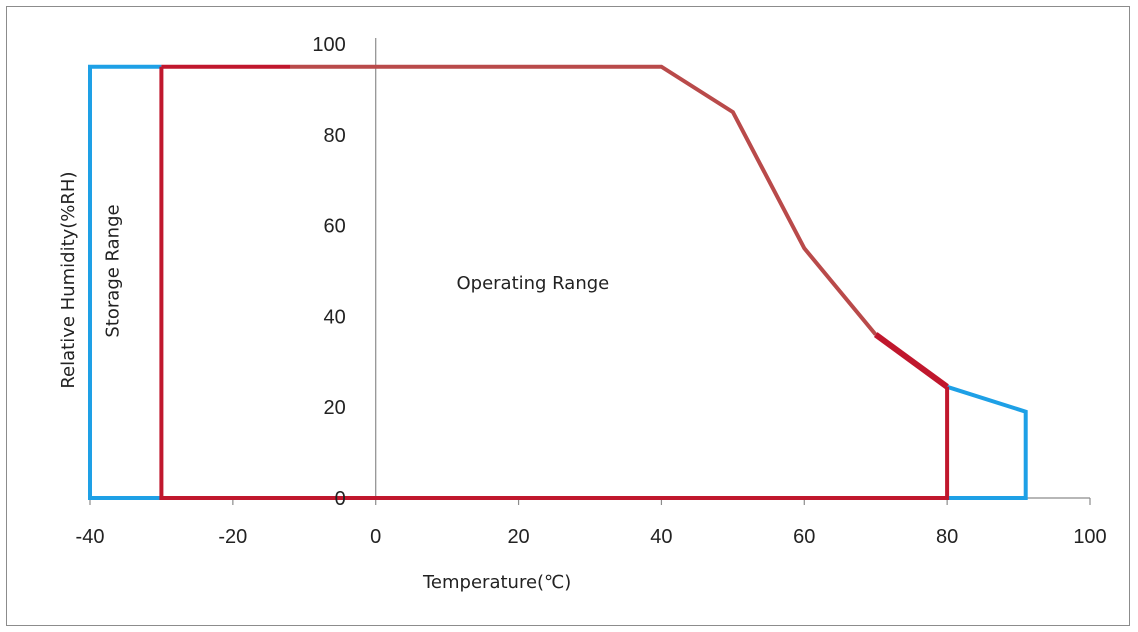 This screenshot has height=632, width=1138. What do you see at coordinates (68, 280) in the screenshot?
I see `y-axis-title: Relative Humidity(%RH)` at bounding box center [68, 280].